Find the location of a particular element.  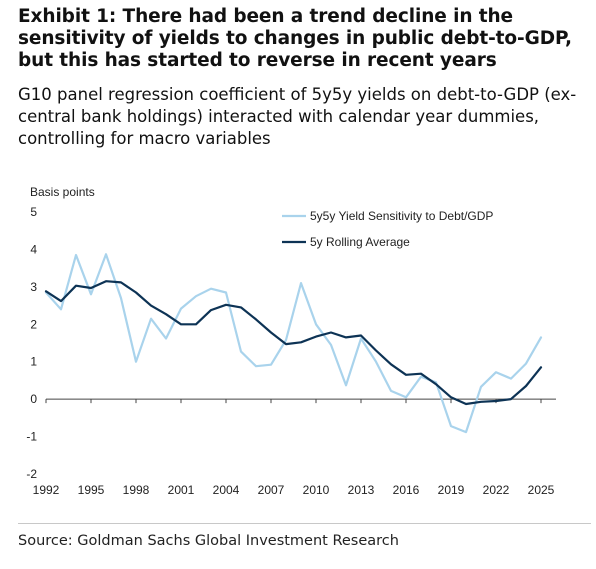

x-tick-label: 1998 is located at coordinates (136, 490).